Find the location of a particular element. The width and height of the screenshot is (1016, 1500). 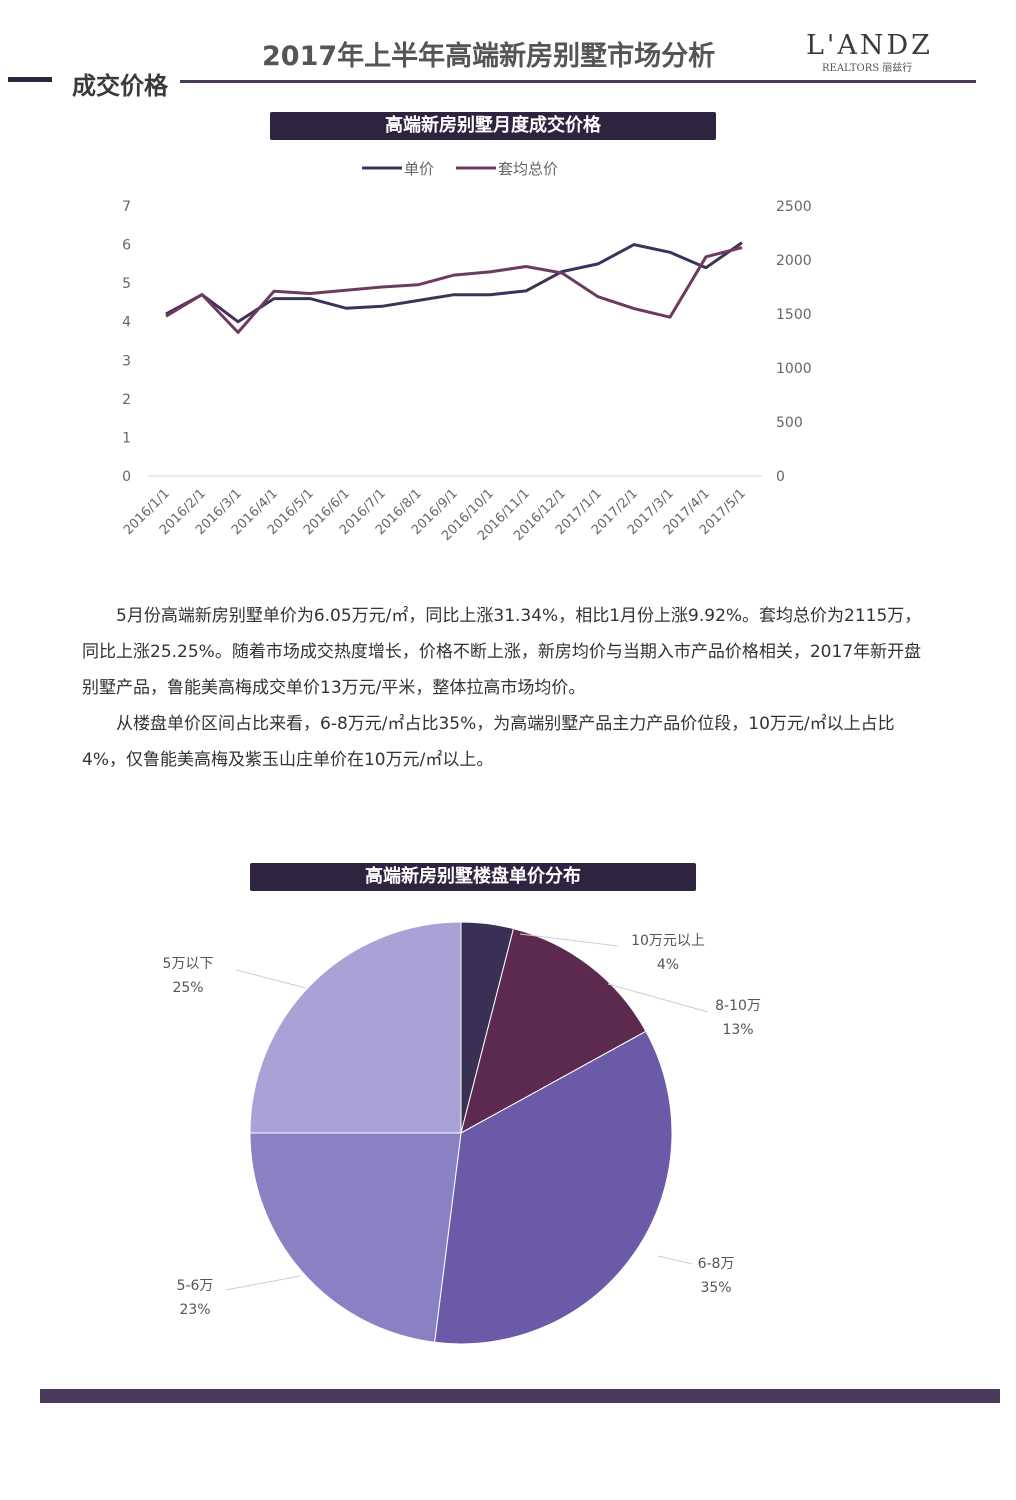

y-left-tick-label: 0 is located at coordinates (126, 477).